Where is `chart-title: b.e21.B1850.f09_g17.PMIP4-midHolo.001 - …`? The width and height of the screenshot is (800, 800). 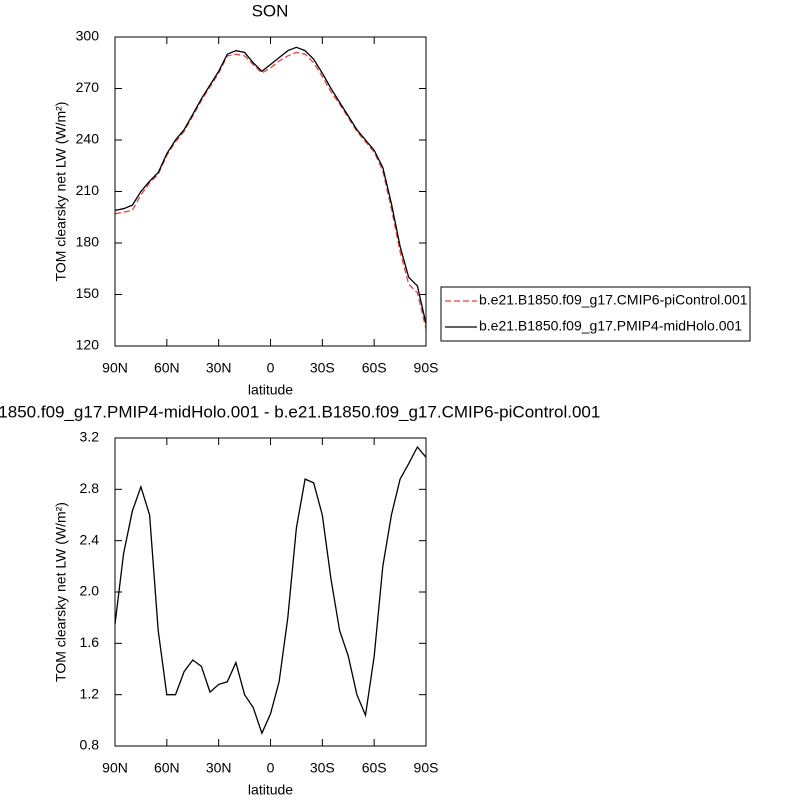
chart-title: b.e21.B1850.f09_g17.PMIP4-midHolo.001 - … is located at coordinates (300, 411).